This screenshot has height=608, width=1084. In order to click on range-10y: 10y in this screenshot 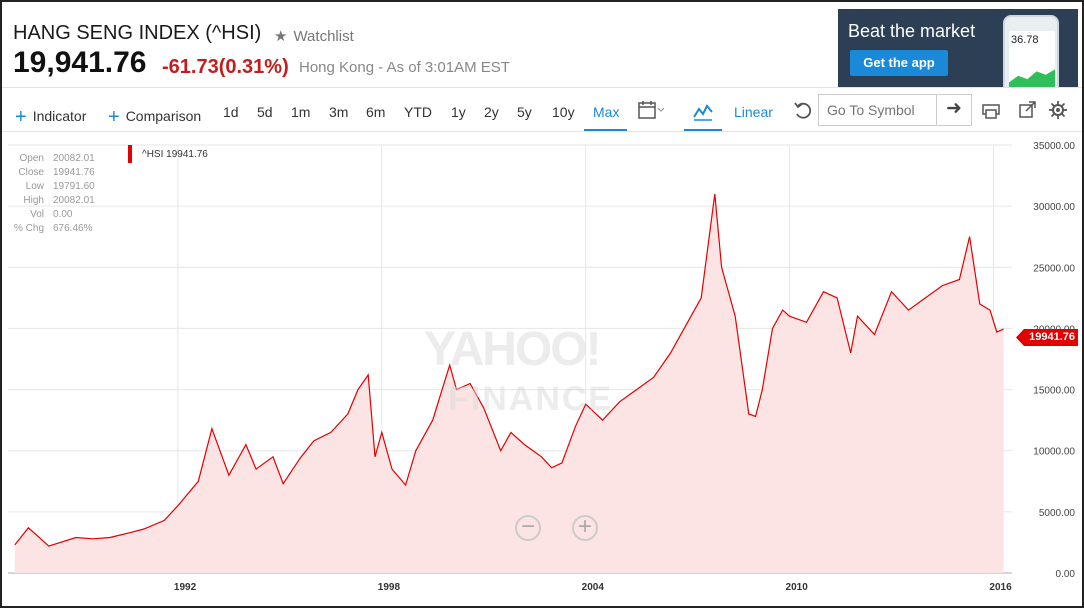, I will do `click(563, 112)`.